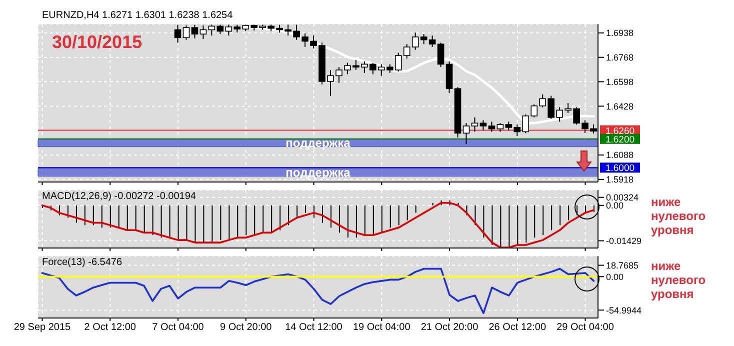  I want to click on y-tick-label: 1.6598, so click(620, 81).